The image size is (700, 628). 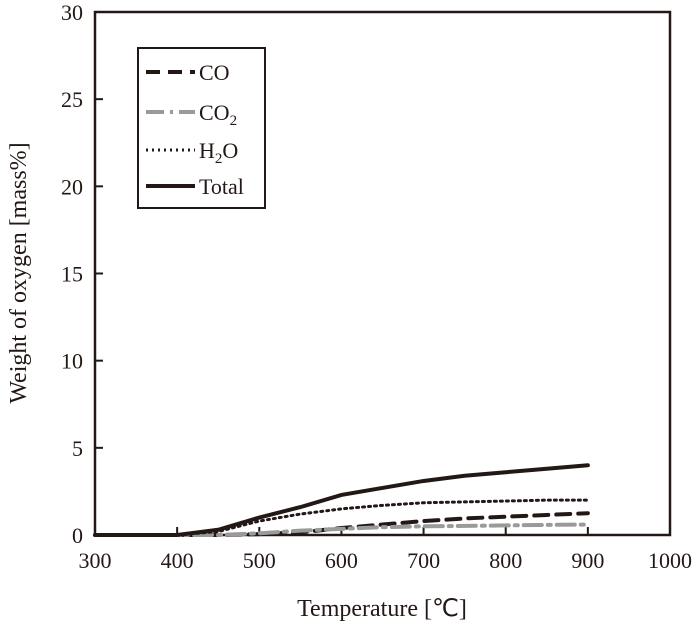 I want to click on x-tick-label: 800, so click(x=505, y=560).